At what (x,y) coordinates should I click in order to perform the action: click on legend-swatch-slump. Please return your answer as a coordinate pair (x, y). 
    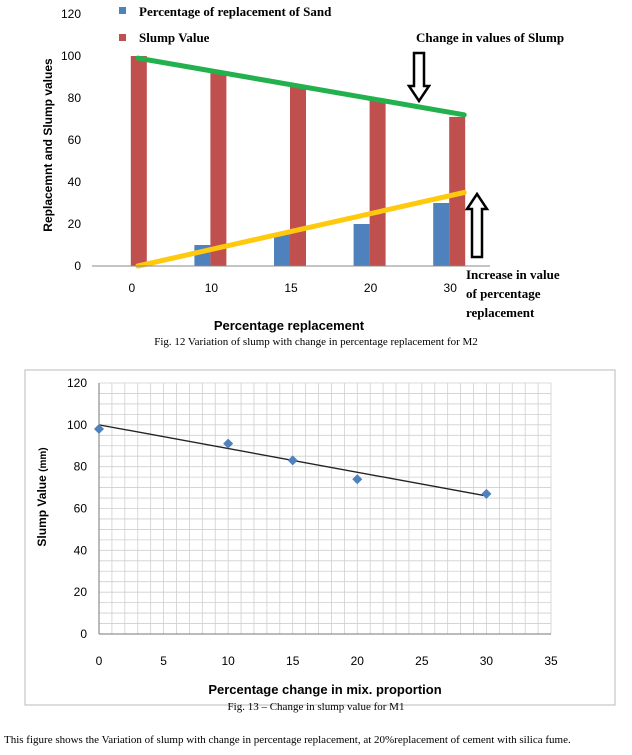
    Looking at the image, I should click on (122, 37).